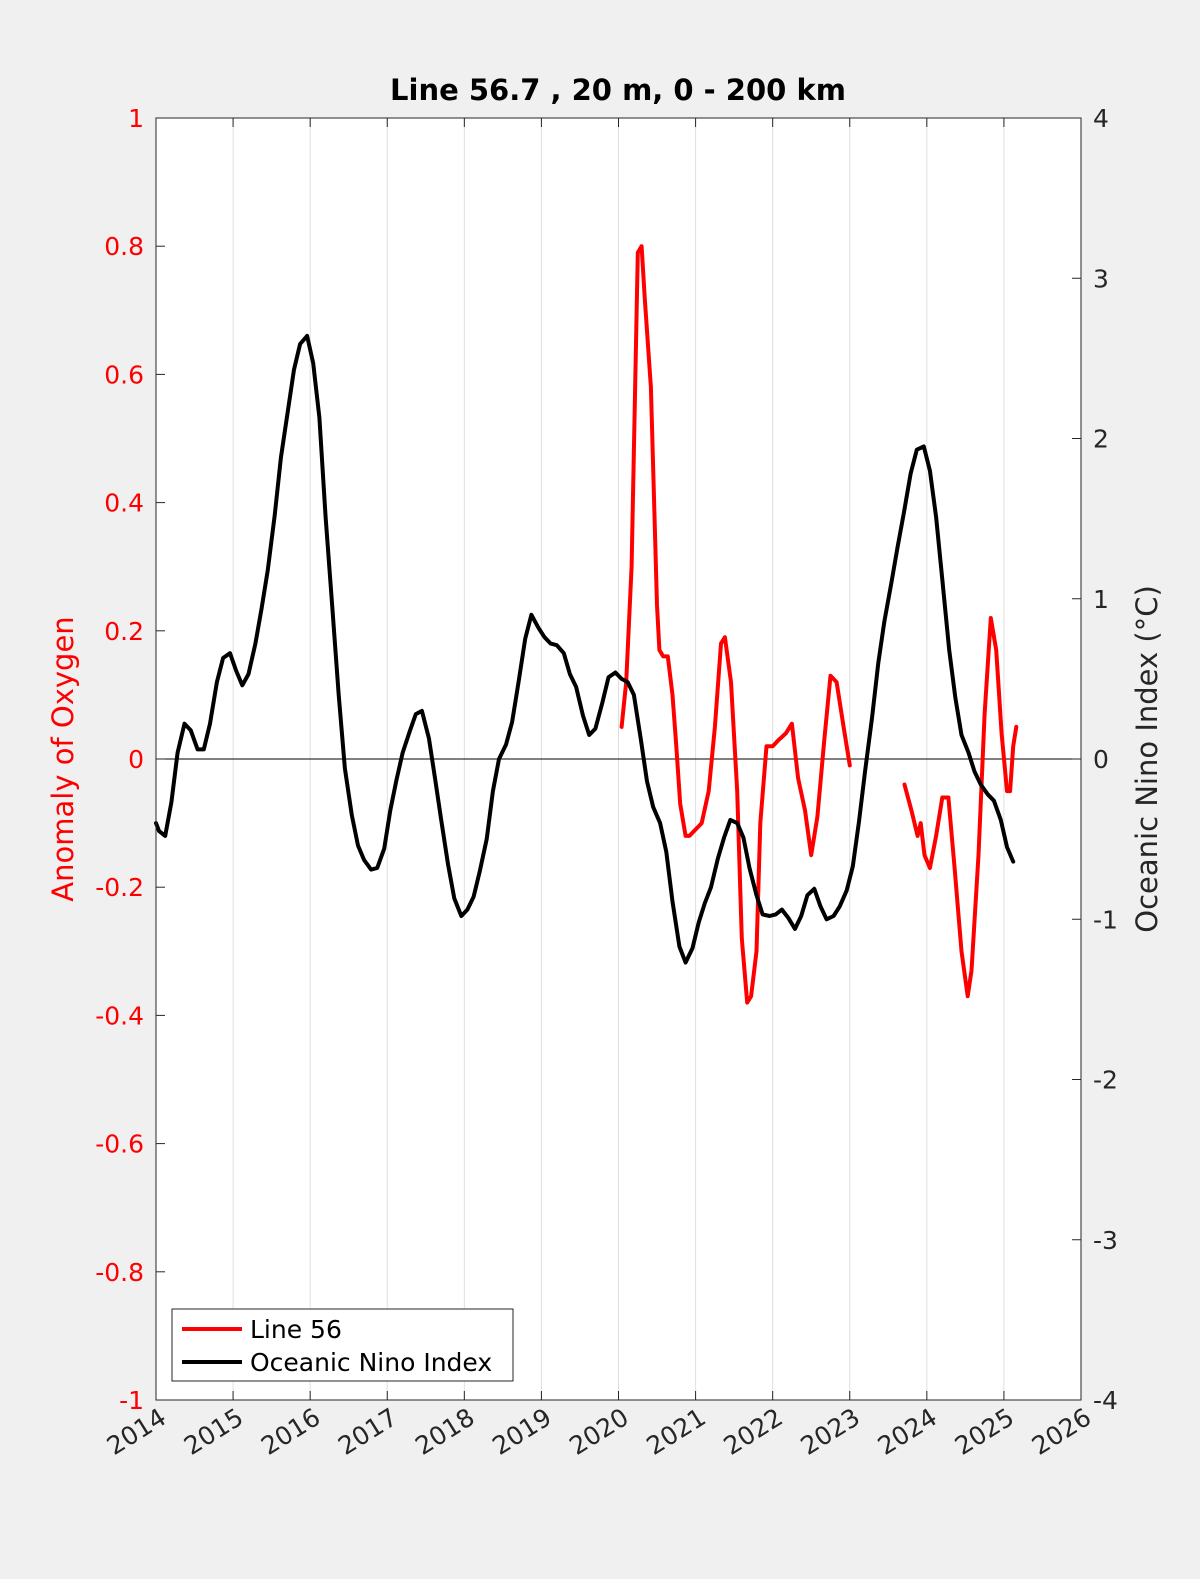 The width and height of the screenshot is (1200, 1579). What do you see at coordinates (1105, 919) in the screenshot?
I see `y2-tick-label: -1` at bounding box center [1105, 919].